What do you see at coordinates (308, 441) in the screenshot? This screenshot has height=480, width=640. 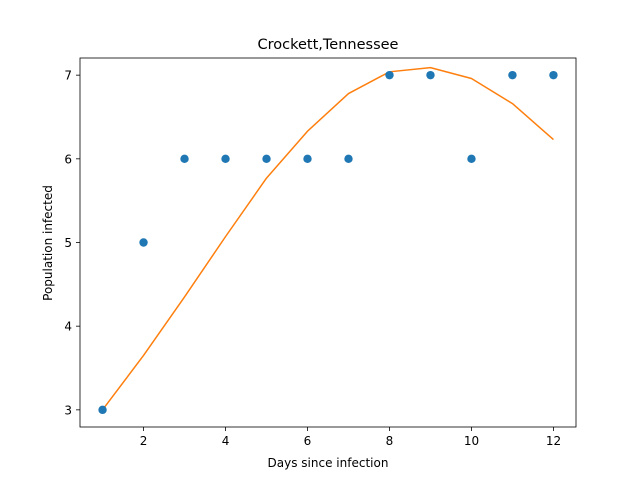 I see `x-tick-label-6: 6` at bounding box center [308, 441].